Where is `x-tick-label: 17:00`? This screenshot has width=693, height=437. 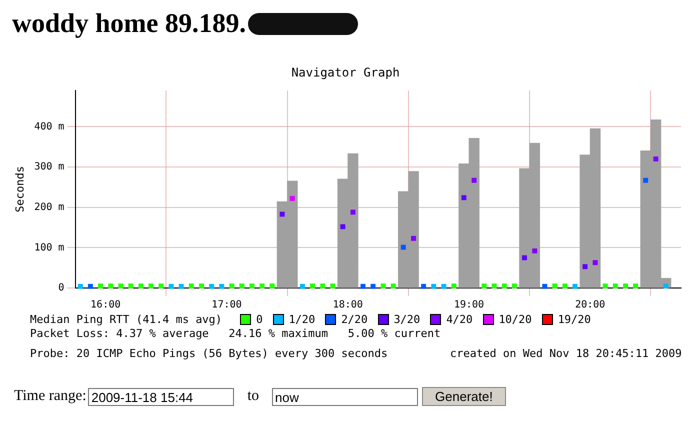 x-tick-label: 17:00 is located at coordinates (227, 305).